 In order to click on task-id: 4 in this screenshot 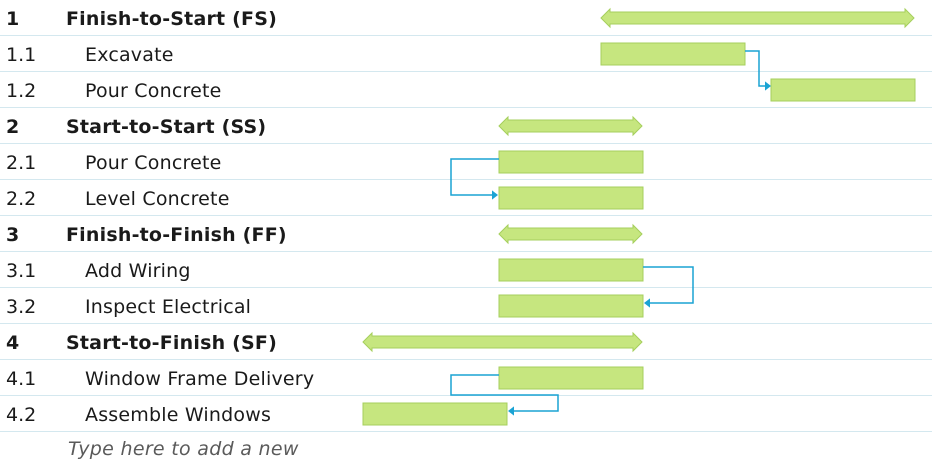, I will do `click(12, 343)`.